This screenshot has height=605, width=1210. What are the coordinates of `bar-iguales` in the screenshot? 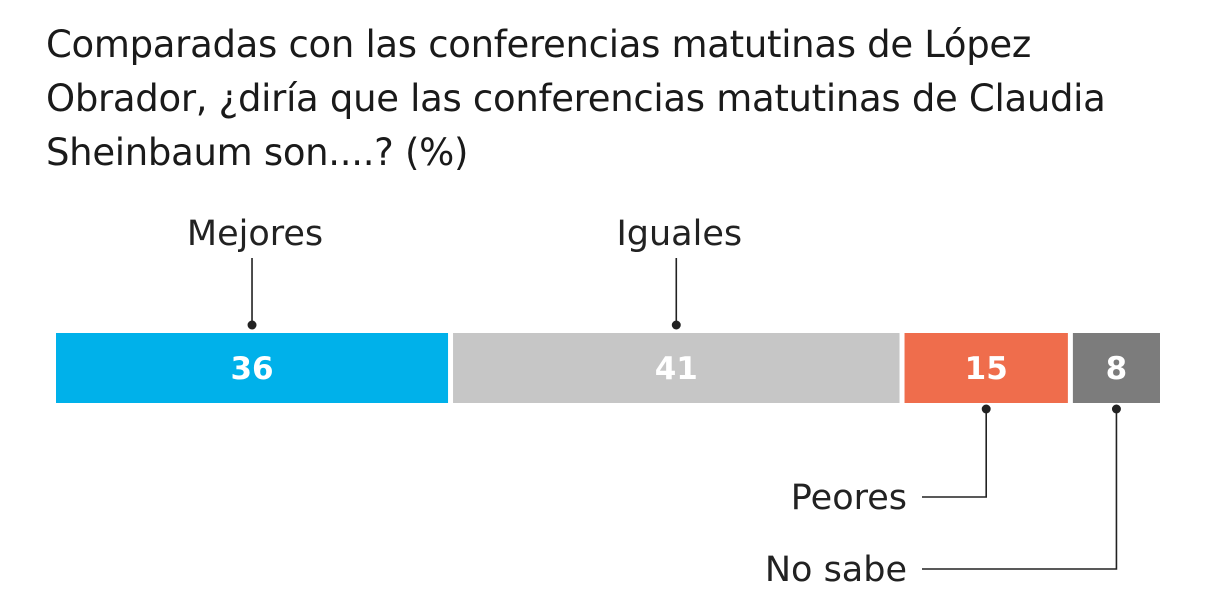 It's located at (676, 368).